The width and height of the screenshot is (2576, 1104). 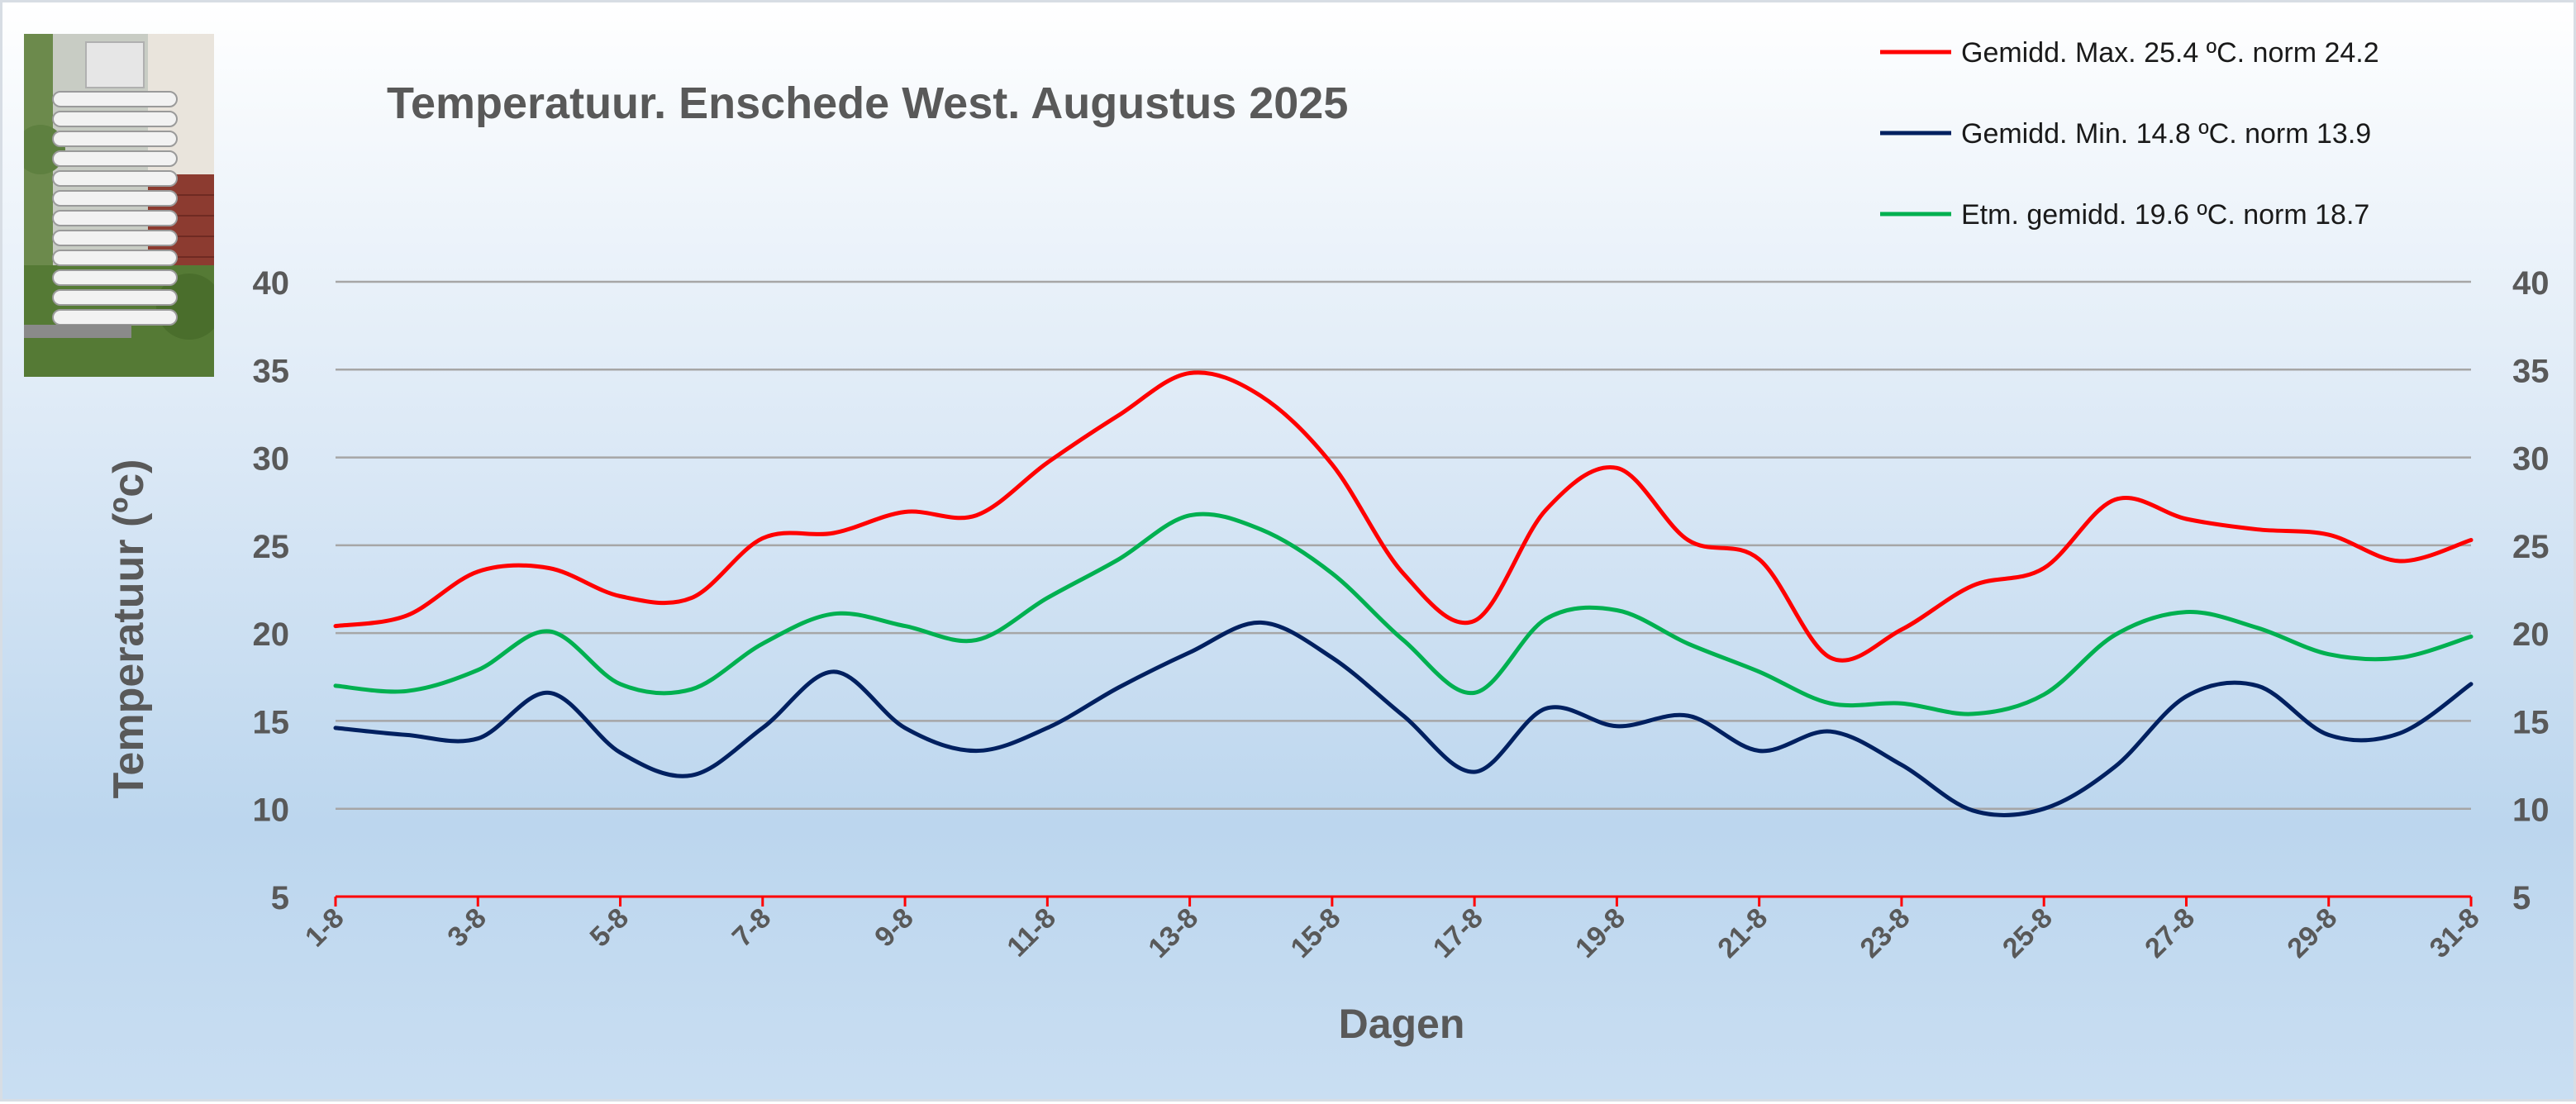 What do you see at coordinates (2028, 933) in the screenshot?
I see `x-tick-label-25-8: 25-8` at bounding box center [2028, 933].